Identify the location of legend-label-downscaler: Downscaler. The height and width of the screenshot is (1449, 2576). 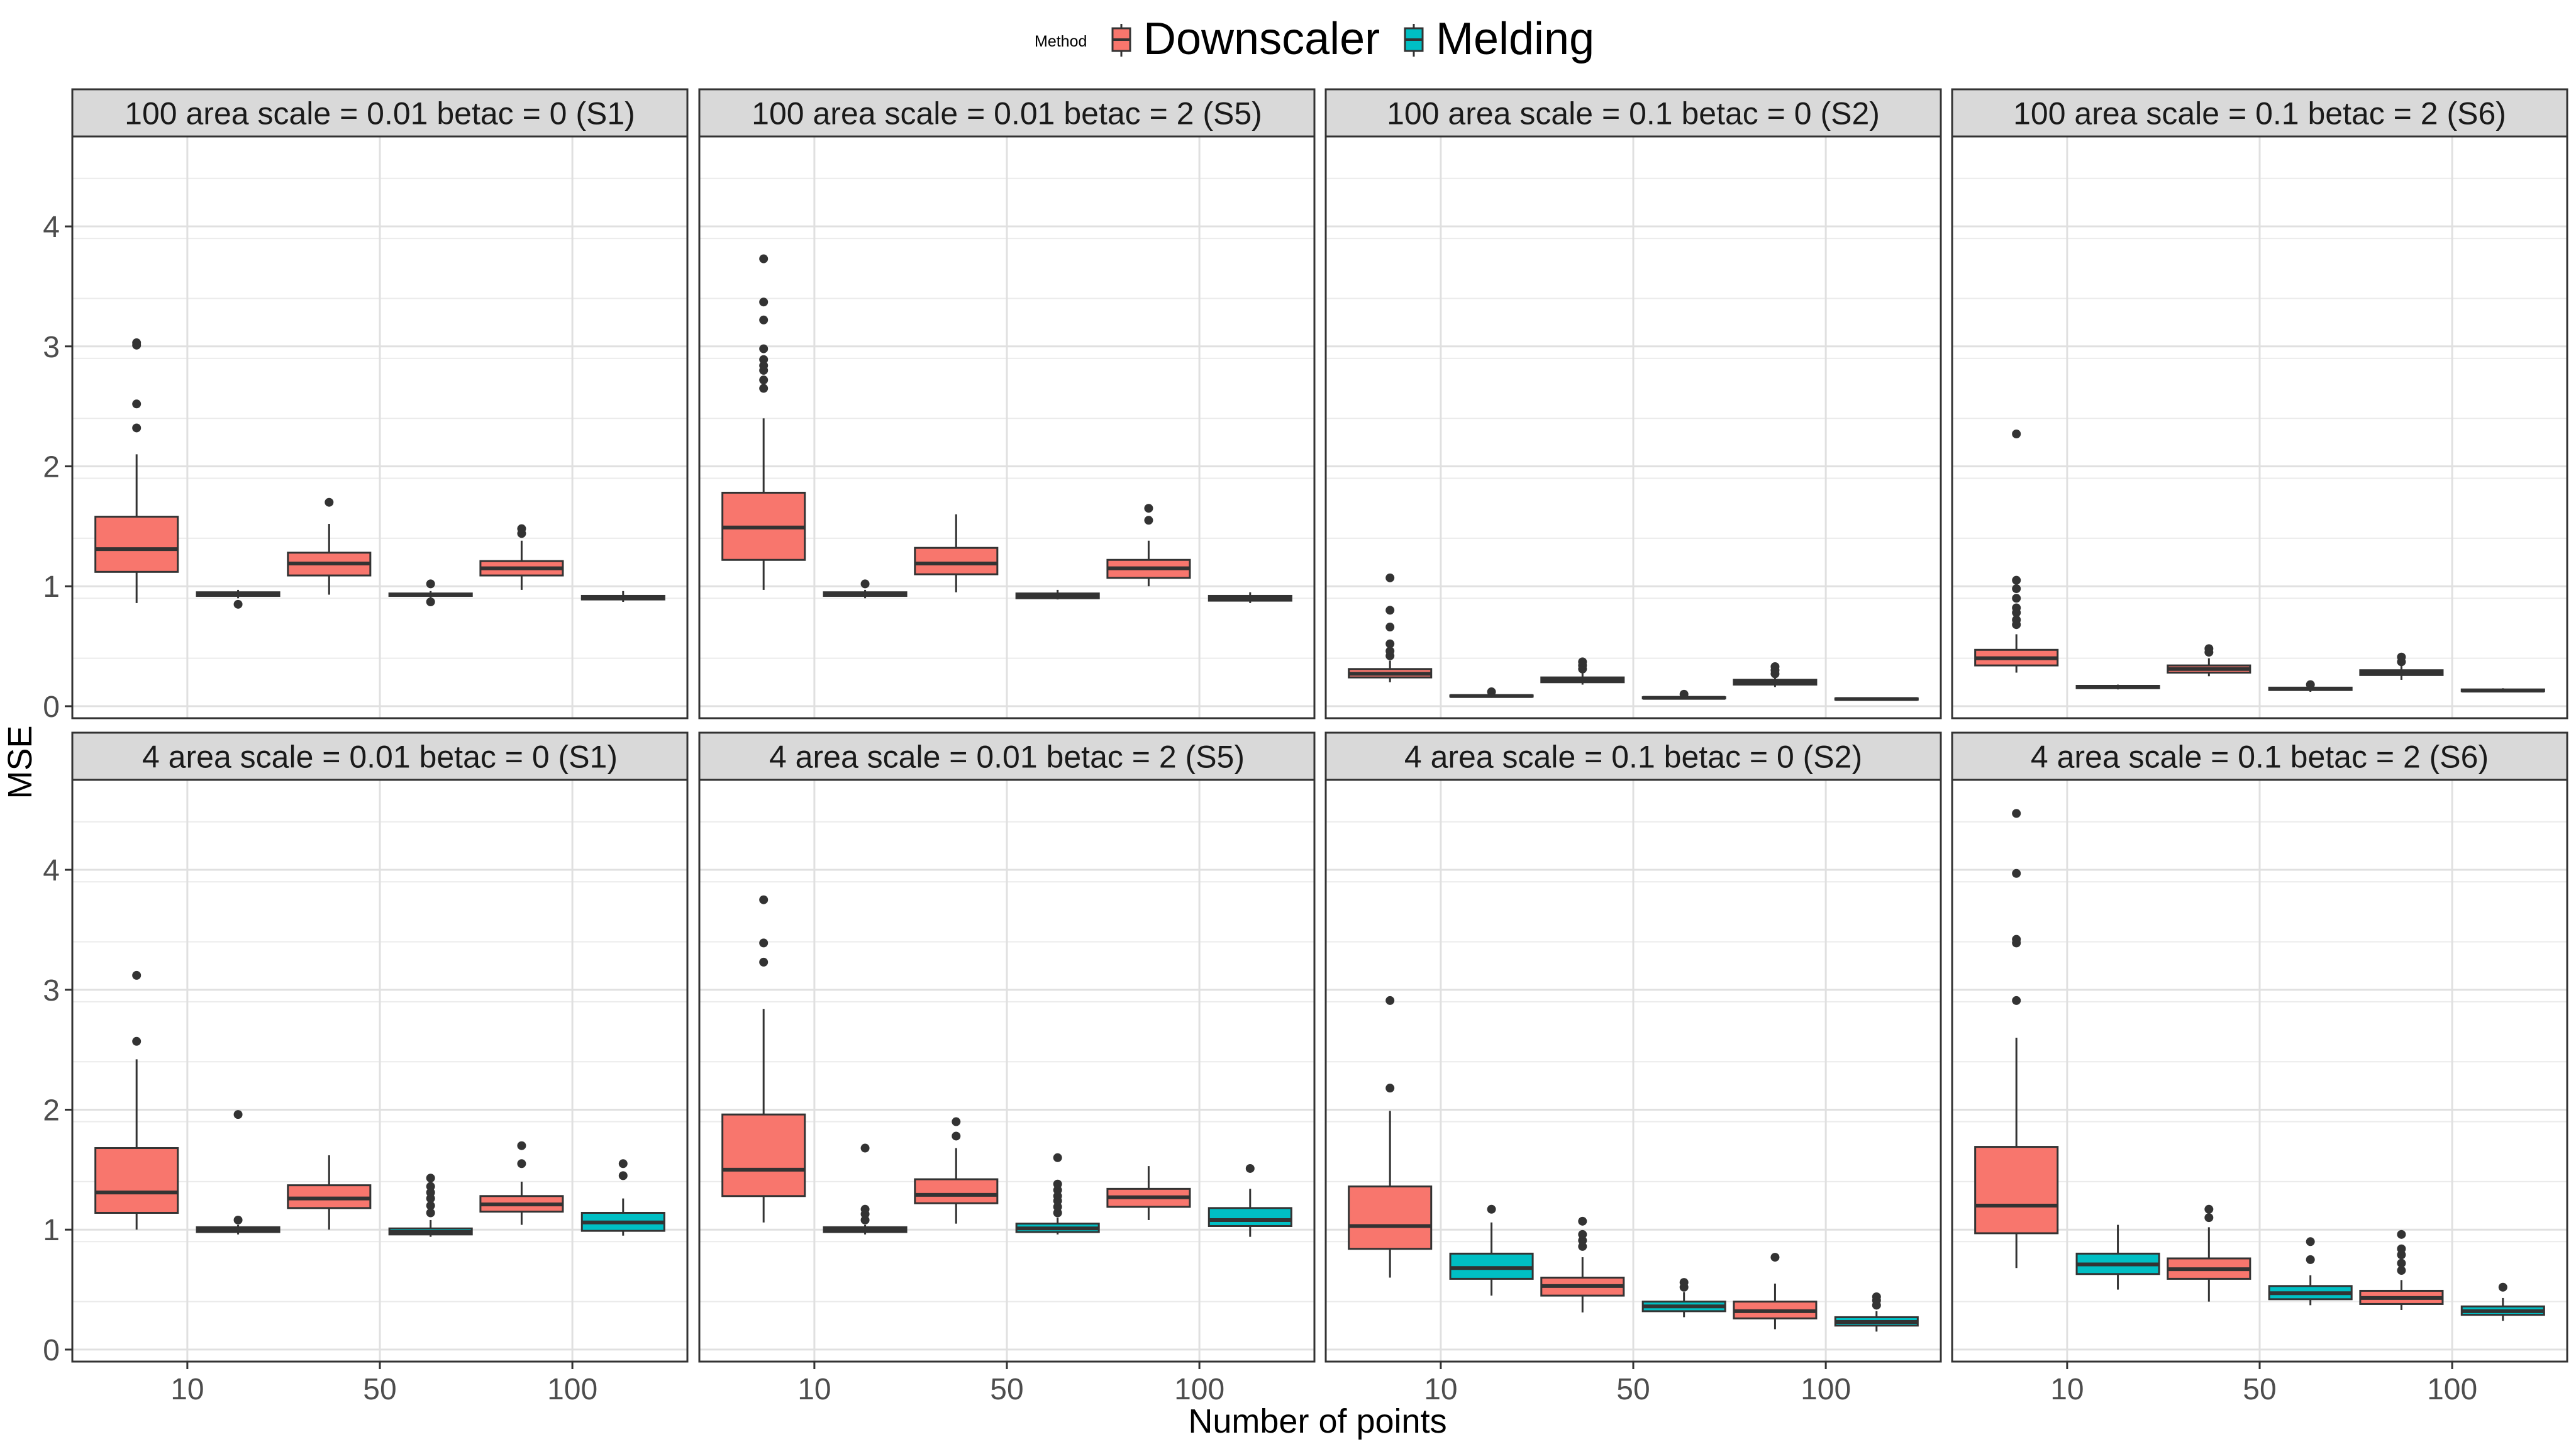
(1261, 39).